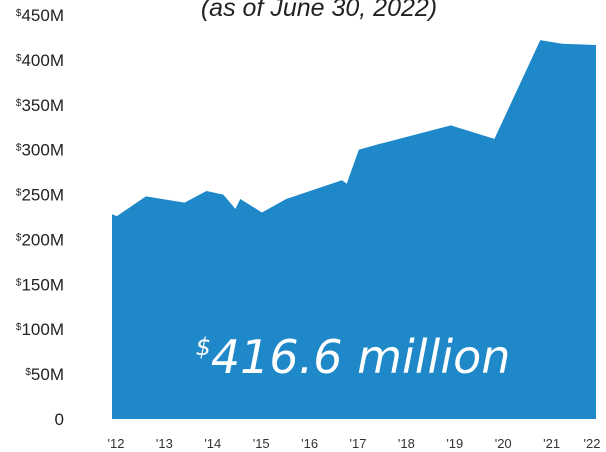  Describe the element at coordinates (44, 374) in the screenshot. I see `y-tick-label: $50M` at that location.